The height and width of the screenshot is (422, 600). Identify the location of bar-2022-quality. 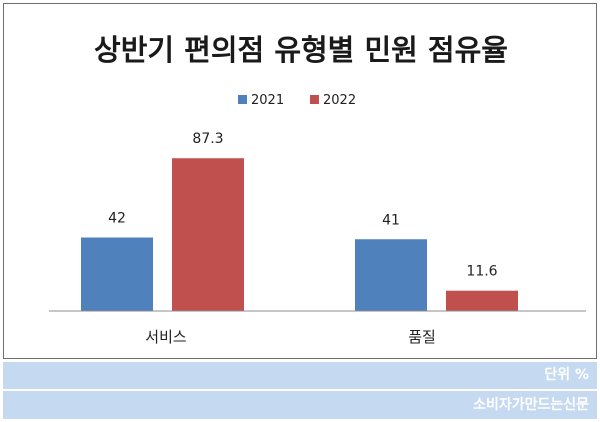
(482, 300).